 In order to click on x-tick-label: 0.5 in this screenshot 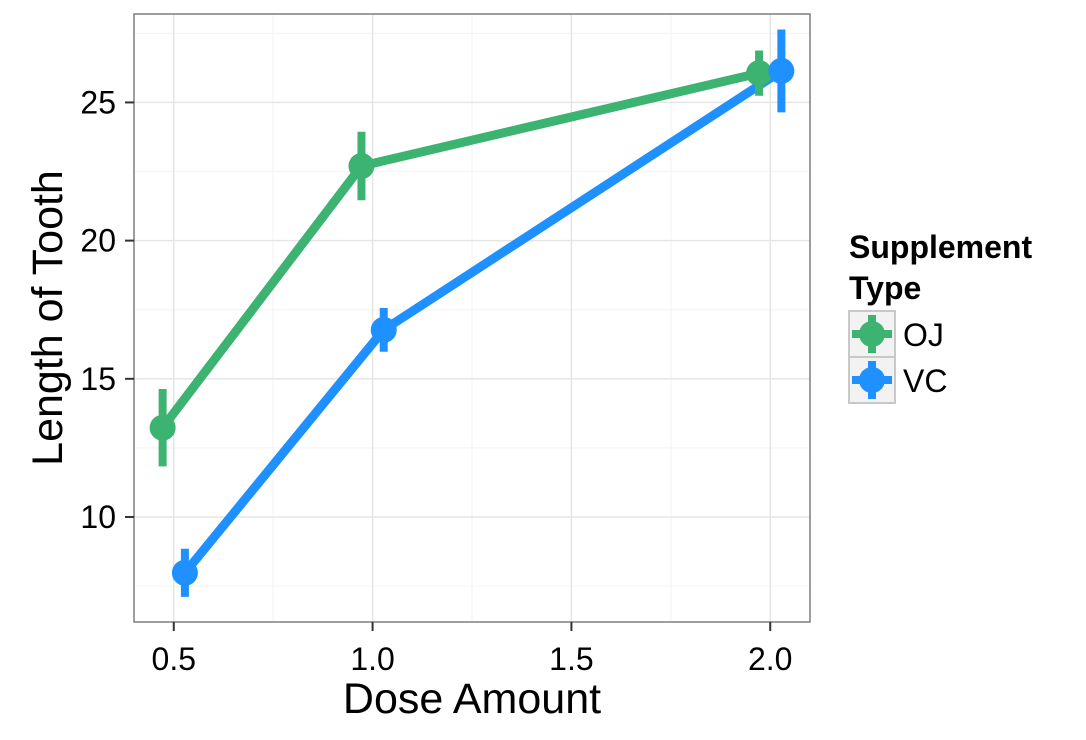, I will do `click(174, 659)`.